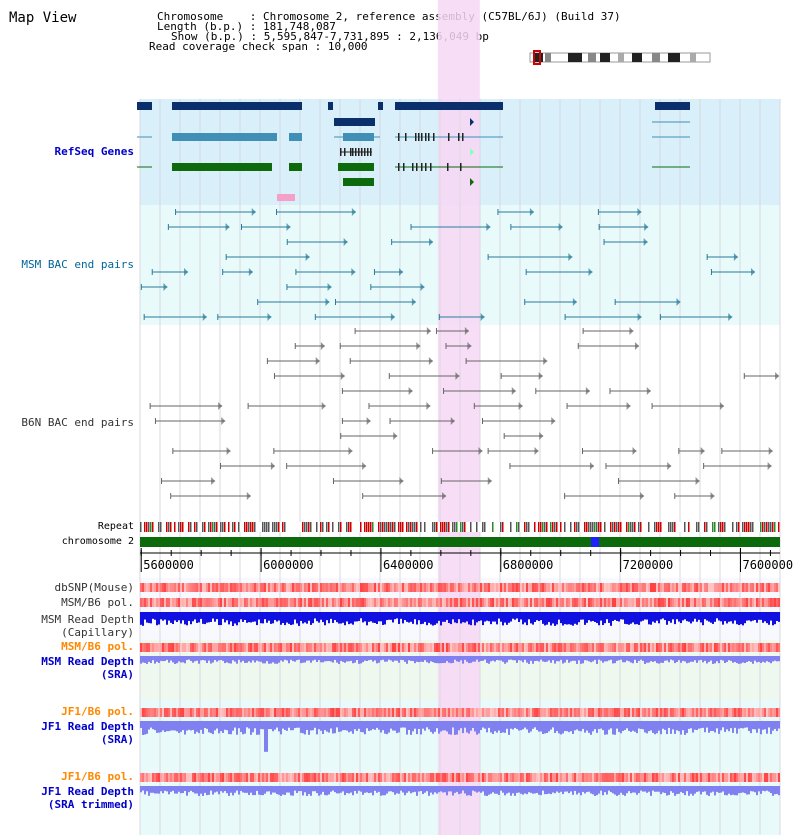  What do you see at coordinates (428, 331) in the screenshot?
I see `b6n-bac-pair-end` at bounding box center [428, 331].